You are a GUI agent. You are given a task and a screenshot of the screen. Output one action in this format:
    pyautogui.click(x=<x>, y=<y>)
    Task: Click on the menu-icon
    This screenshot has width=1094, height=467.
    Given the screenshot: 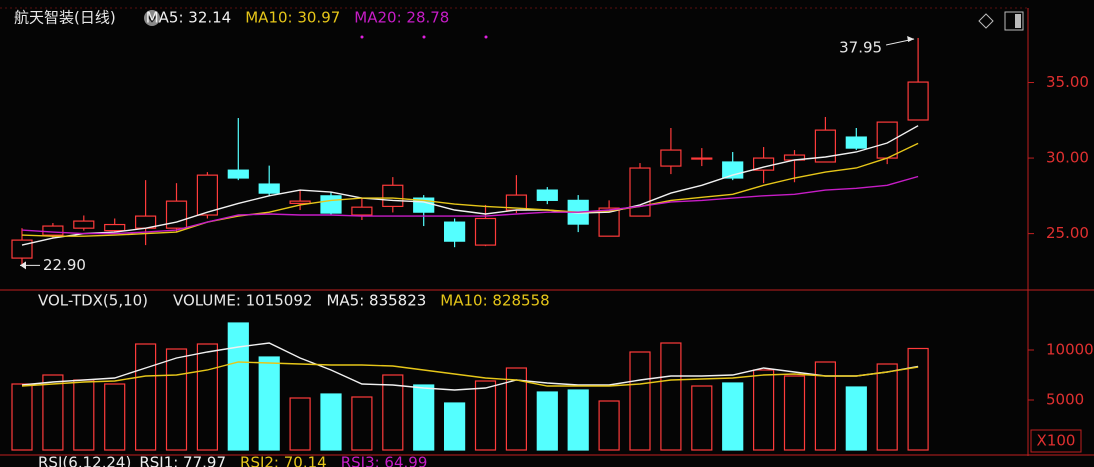 What is the action you would take?
    pyautogui.click(x=152, y=18)
    